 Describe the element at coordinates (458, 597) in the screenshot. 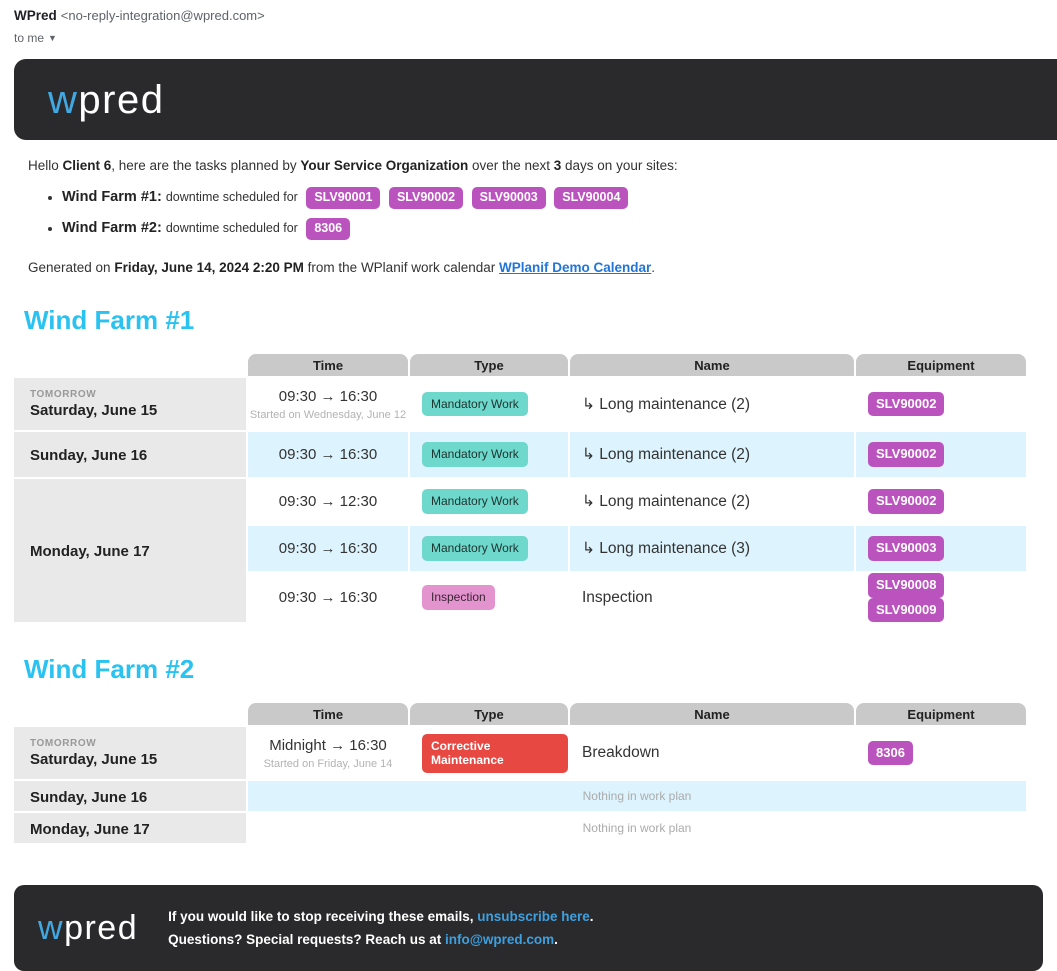

I see `task-type-badge: Inspection` at that location.